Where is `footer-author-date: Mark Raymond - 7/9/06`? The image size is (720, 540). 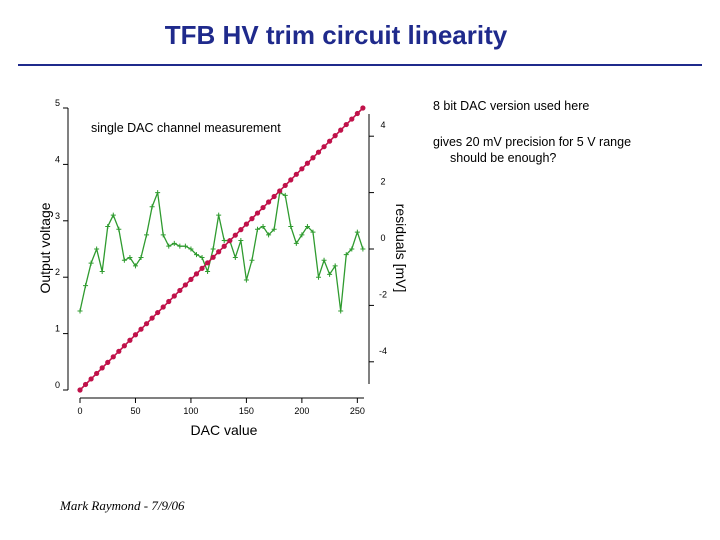
footer-author-date: Mark Raymond - 7/9/06 is located at coordinates (122, 505).